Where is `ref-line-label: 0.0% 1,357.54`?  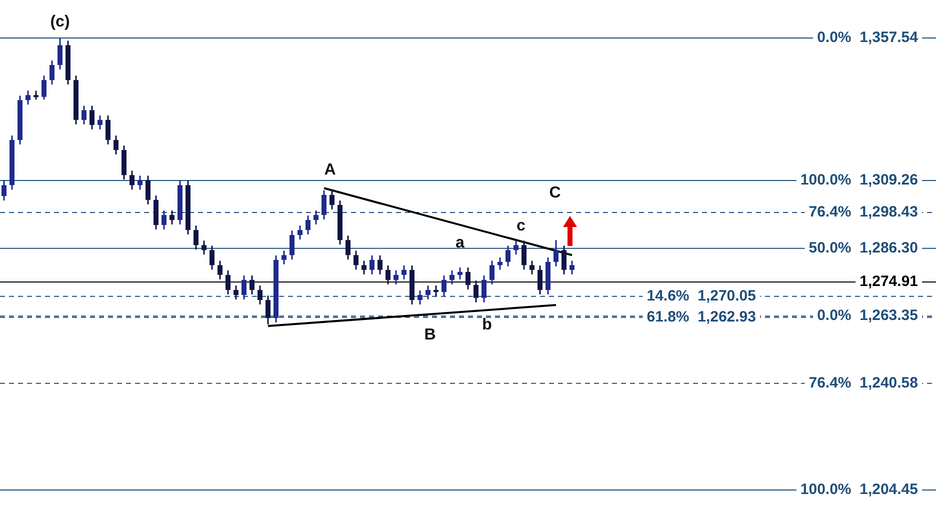
ref-line-label: 0.0% 1,357.54 is located at coordinates (868, 37).